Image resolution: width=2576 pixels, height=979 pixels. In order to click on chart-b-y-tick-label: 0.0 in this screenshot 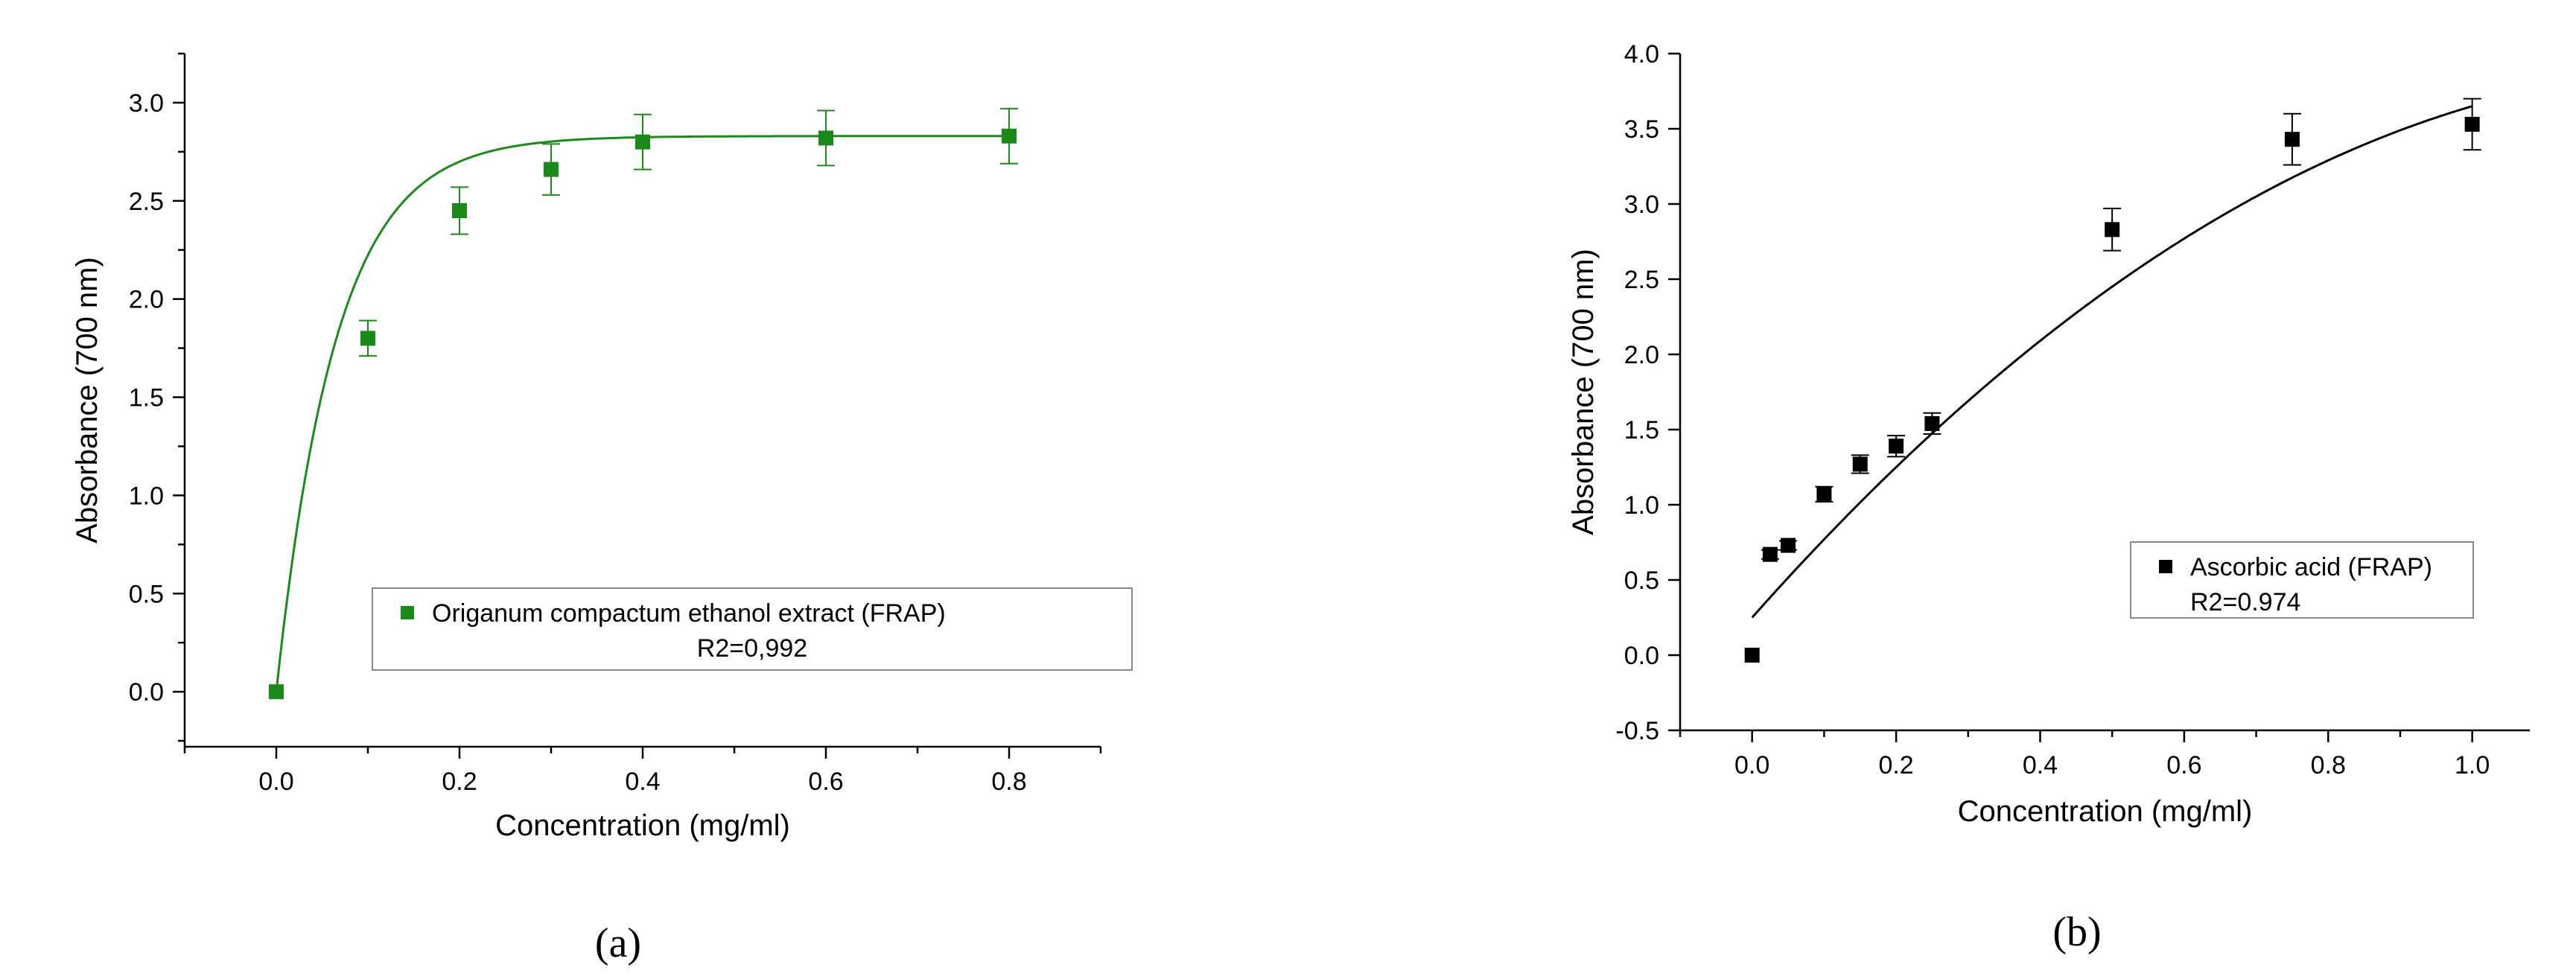, I will do `click(1641, 656)`.